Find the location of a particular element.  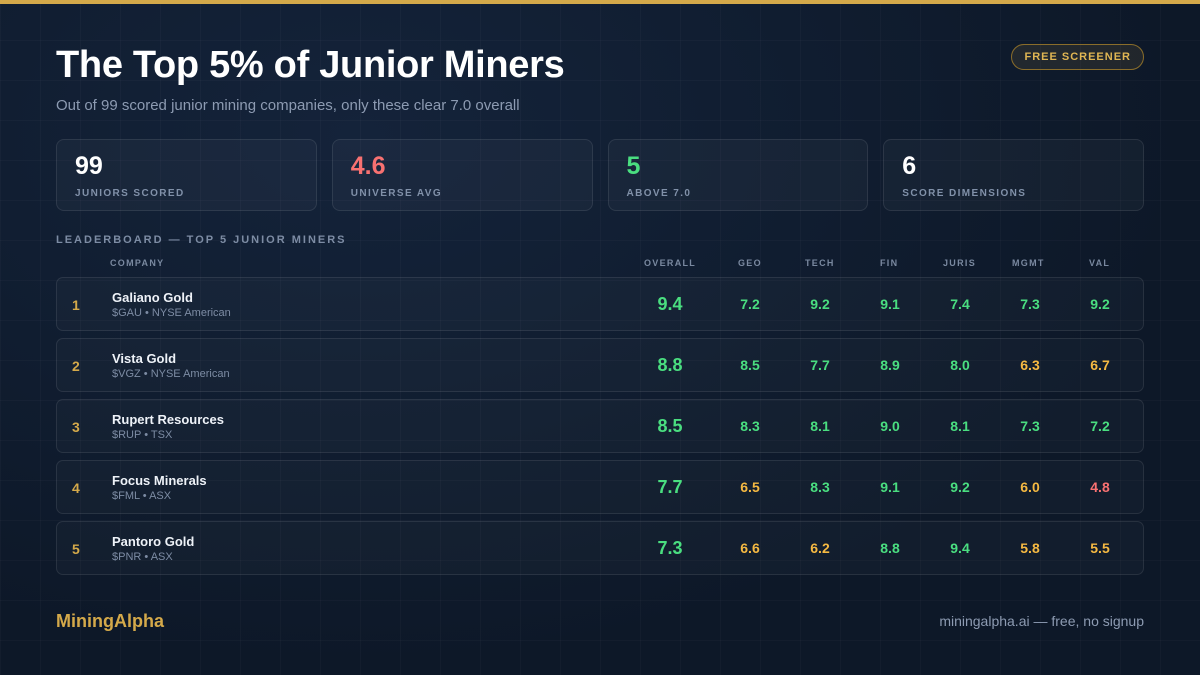

score-overall: 8.5 is located at coordinates (670, 426).